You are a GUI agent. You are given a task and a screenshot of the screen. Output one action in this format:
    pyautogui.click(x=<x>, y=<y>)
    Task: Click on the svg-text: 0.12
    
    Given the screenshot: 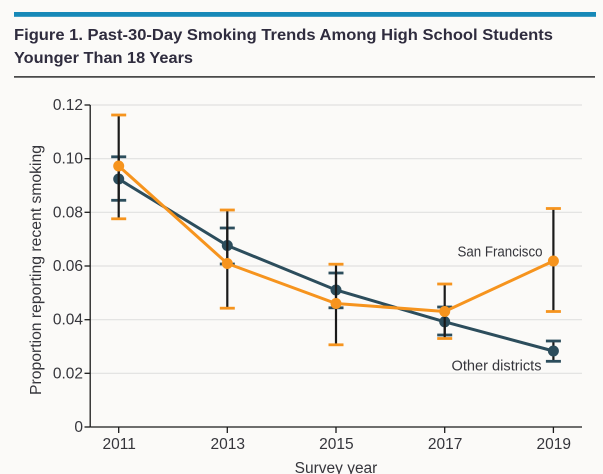 What is the action you would take?
    pyautogui.click(x=68, y=105)
    